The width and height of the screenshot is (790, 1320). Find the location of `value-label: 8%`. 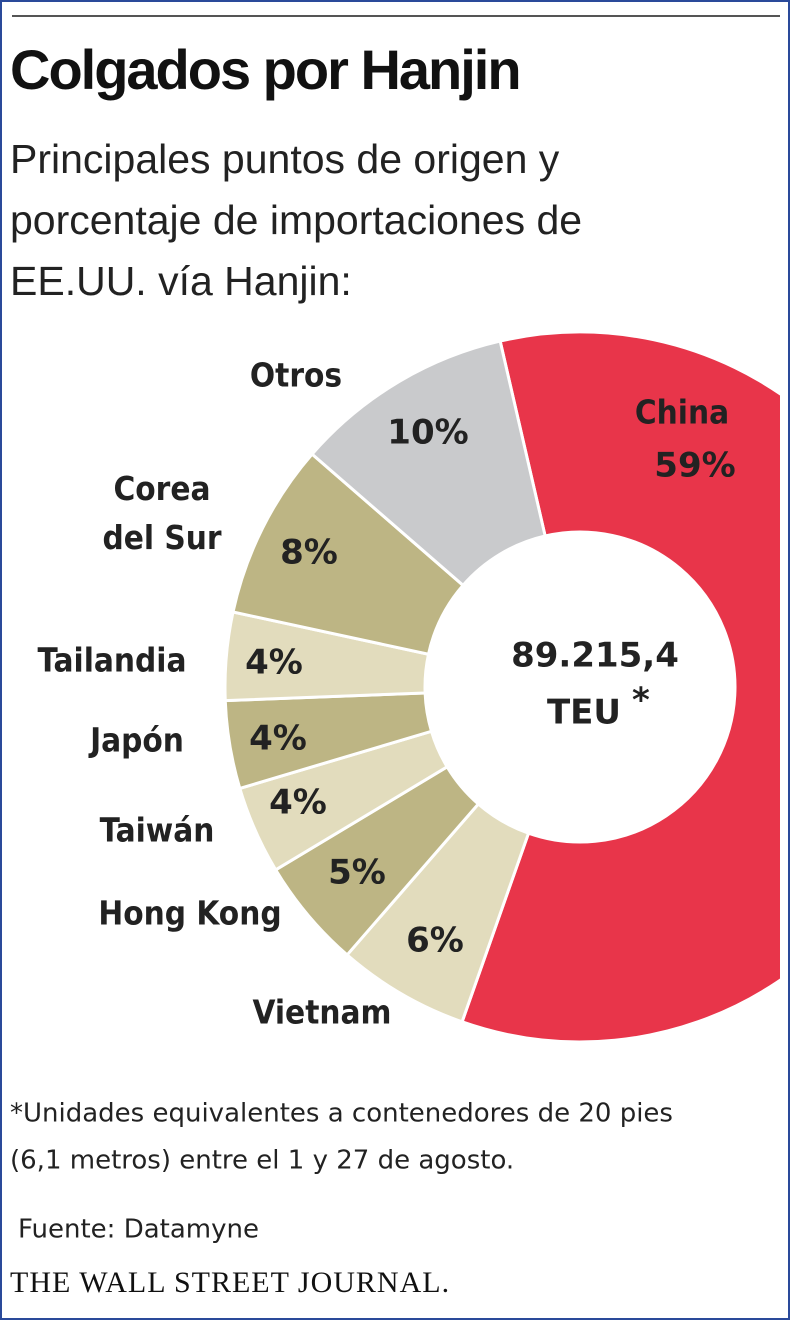

value-label: 8% is located at coordinates (309, 553).